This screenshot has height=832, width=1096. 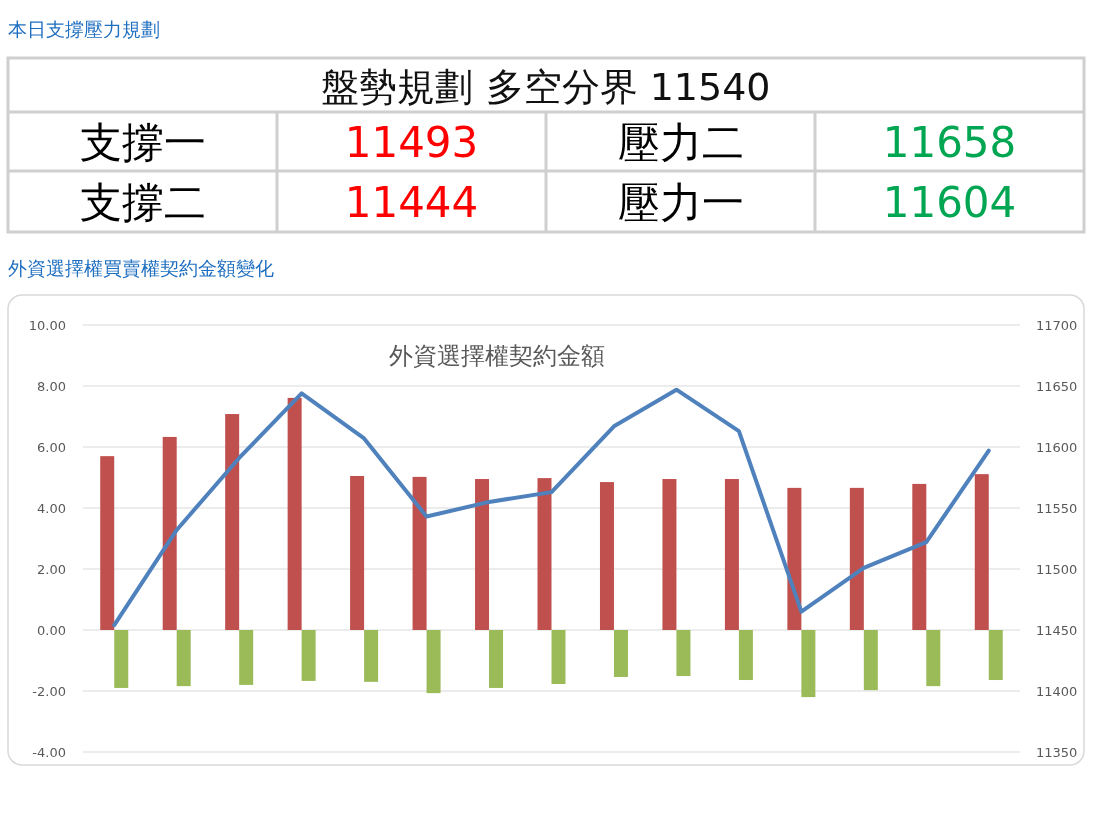 What do you see at coordinates (949, 202) in the screenshot?
I see `text: 11604` at bounding box center [949, 202].